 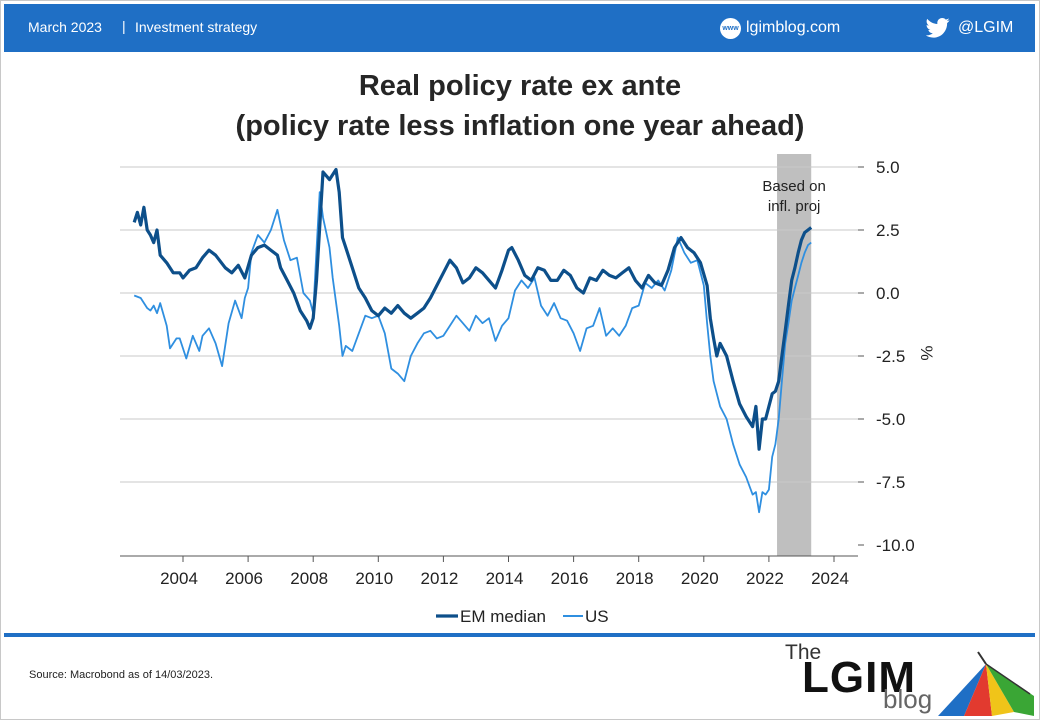 I want to click on y-tick-label: -2.5, so click(x=890, y=356).